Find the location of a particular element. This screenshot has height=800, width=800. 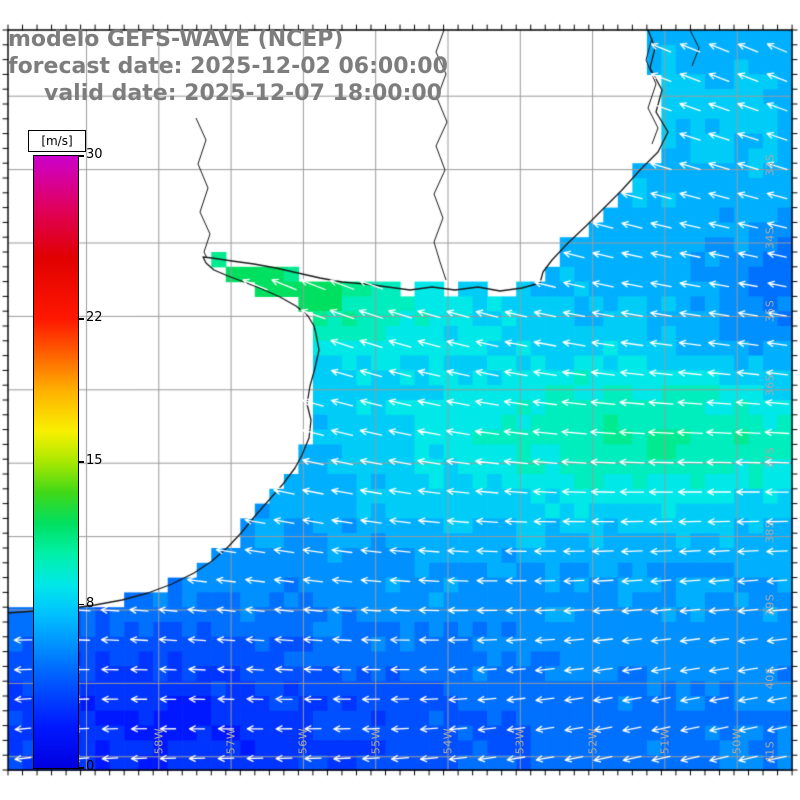

colorbar-tick-label-30: 30 is located at coordinates (94, 154).